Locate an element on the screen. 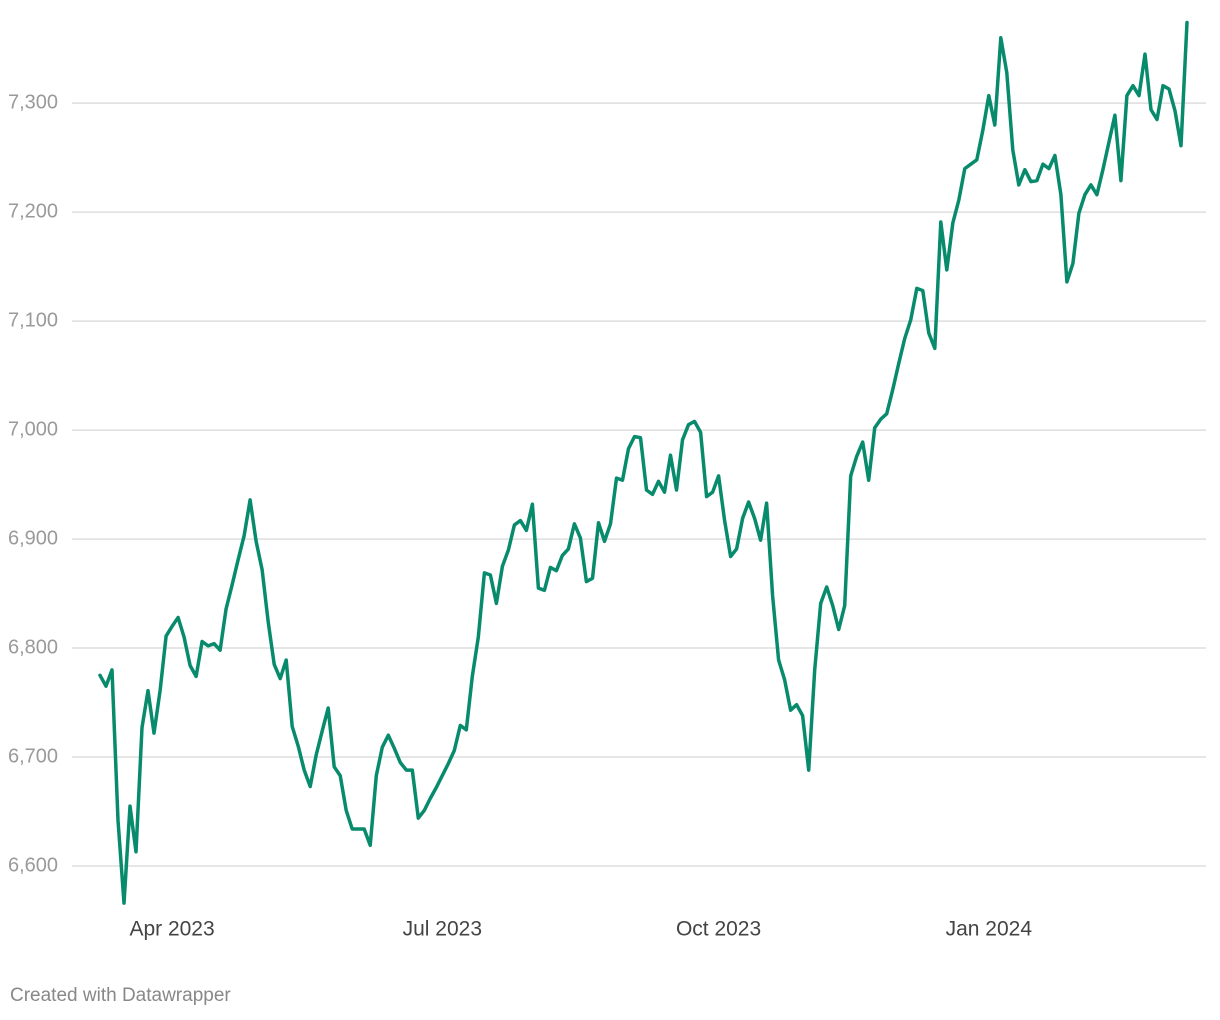 This screenshot has height=1020, width=1220. y-tick-label: 6,600 is located at coordinates (33, 865).